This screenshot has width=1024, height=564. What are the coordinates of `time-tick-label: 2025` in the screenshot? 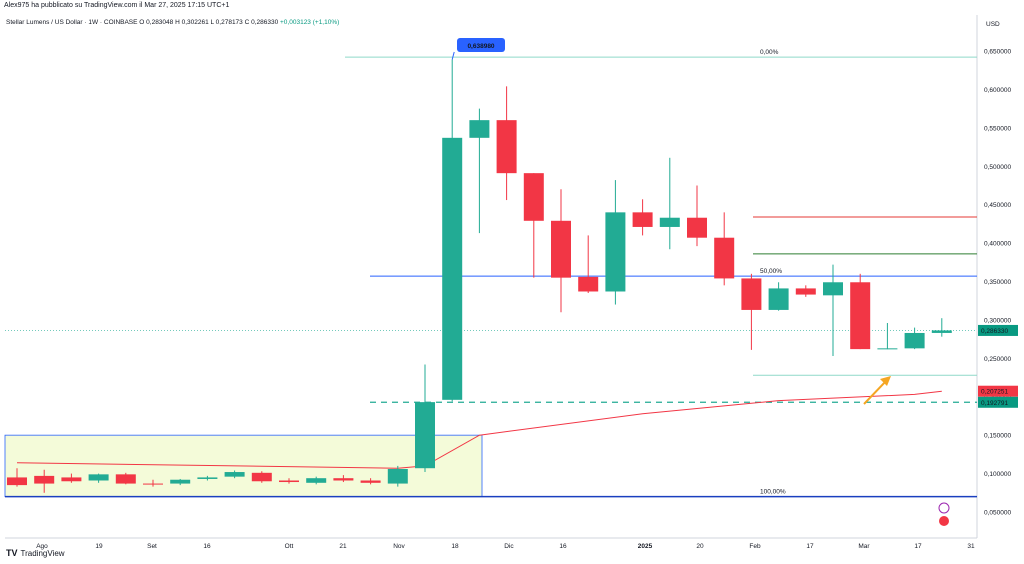 It's located at (645, 546).